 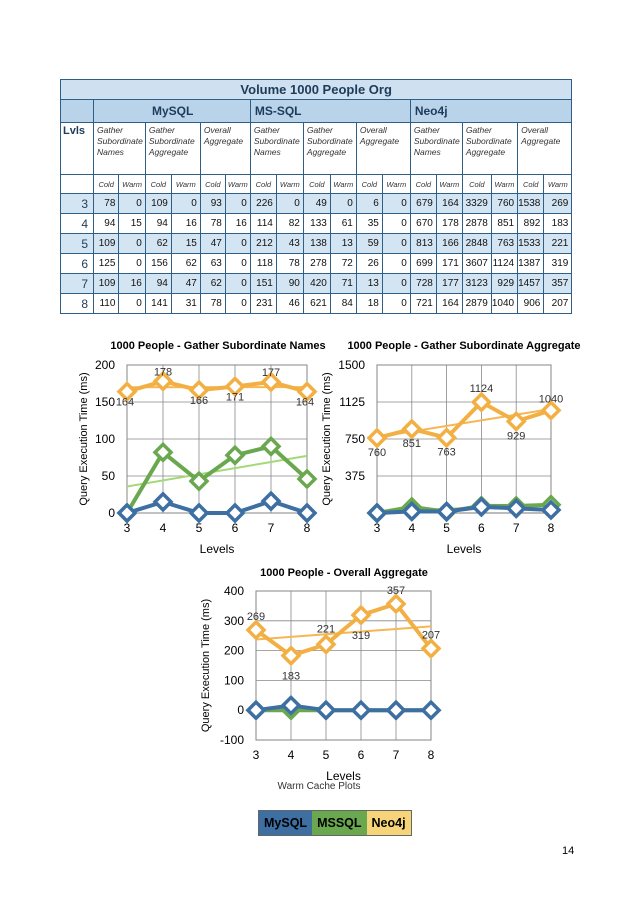 I want to click on x-tick-label: 8, so click(x=551, y=528).